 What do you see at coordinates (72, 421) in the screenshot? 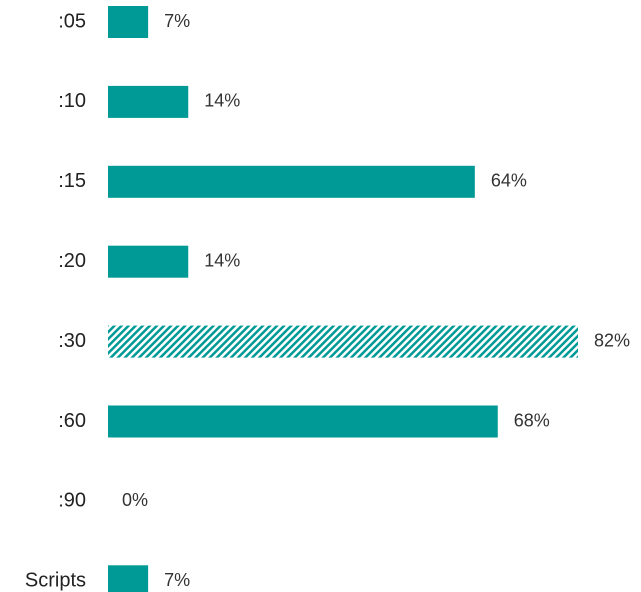
I see `category-label: :60` at bounding box center [72, 421].